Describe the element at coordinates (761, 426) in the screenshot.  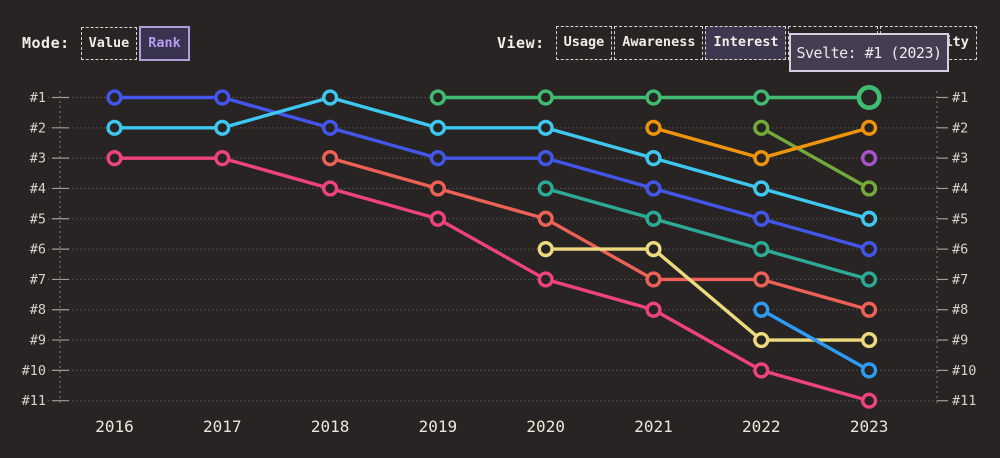
I see `year-label: 2022` at that location.